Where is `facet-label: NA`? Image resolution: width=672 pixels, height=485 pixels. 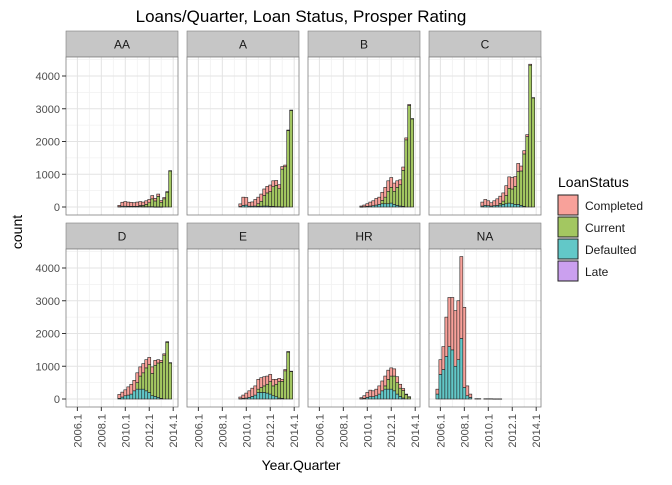
facet-label: NA is located at coordinates (485, 237).